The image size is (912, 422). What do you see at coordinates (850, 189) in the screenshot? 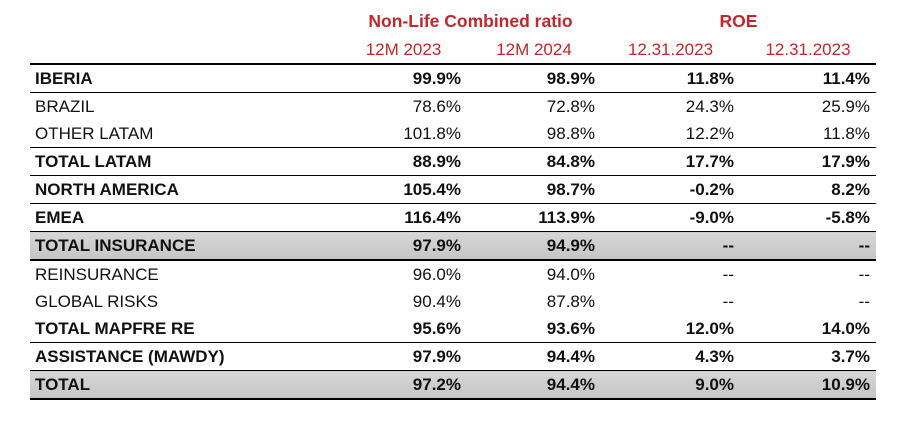
I see `value-cell: 8.2%` at bounding box center [850, 189].